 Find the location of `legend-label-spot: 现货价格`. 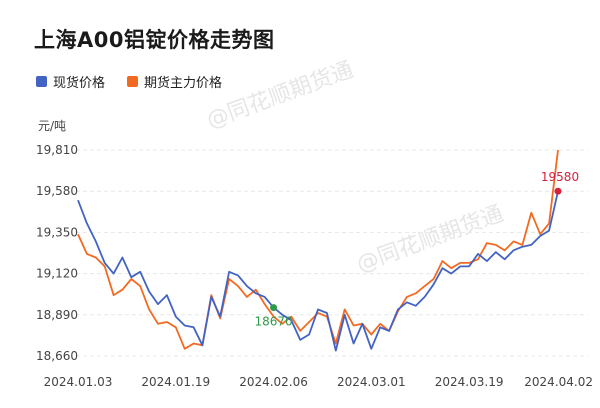

legend-label-spot: 现货价格 is located at coordinates (79, 83).